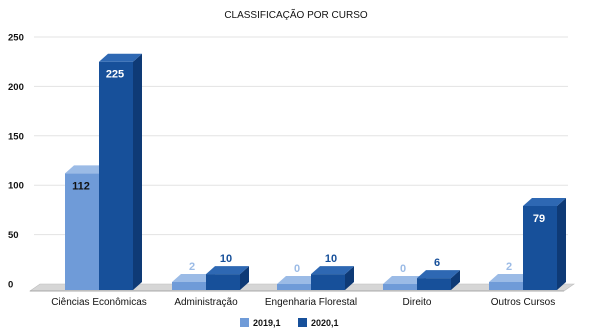 The width and height of the screenshot is (592, 329). What do you see at coordinates (539, 219) in the screenshot?
I see `data-label: 79` at bounding box center [539, 219].